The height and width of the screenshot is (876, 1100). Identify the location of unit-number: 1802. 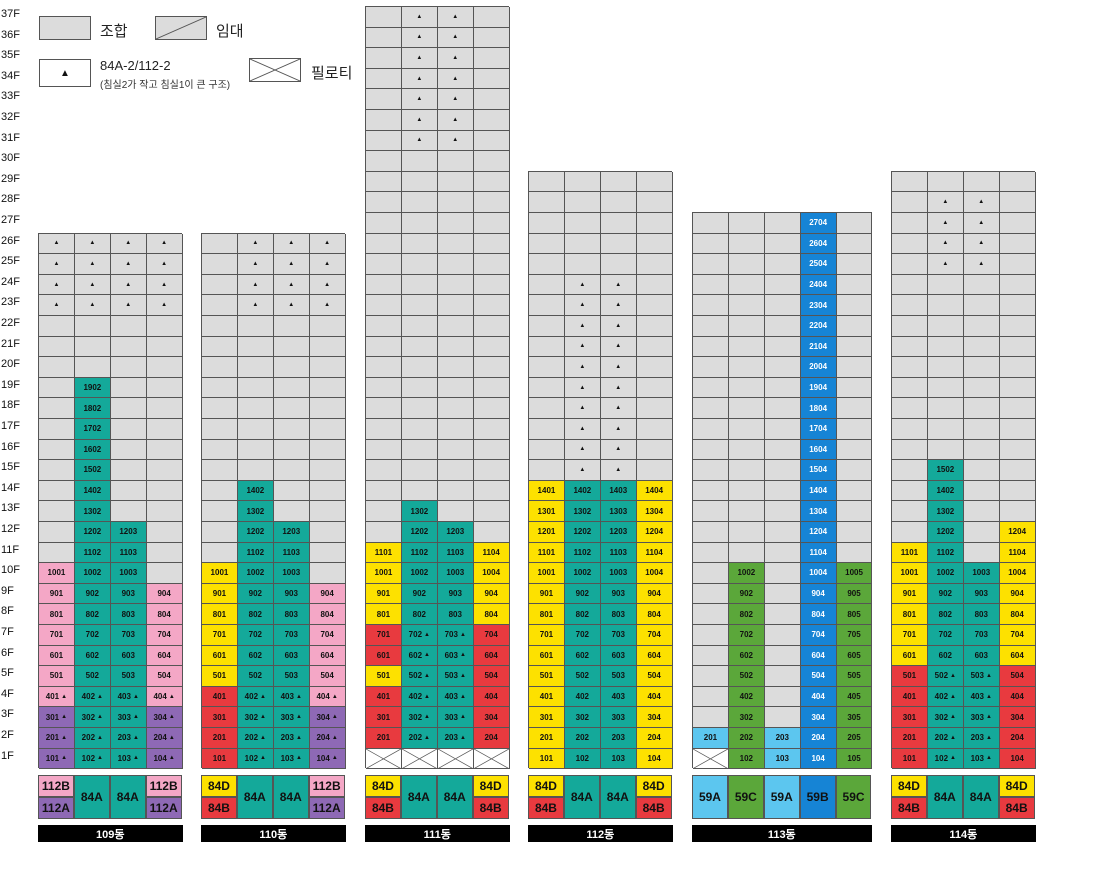
(92, 408).